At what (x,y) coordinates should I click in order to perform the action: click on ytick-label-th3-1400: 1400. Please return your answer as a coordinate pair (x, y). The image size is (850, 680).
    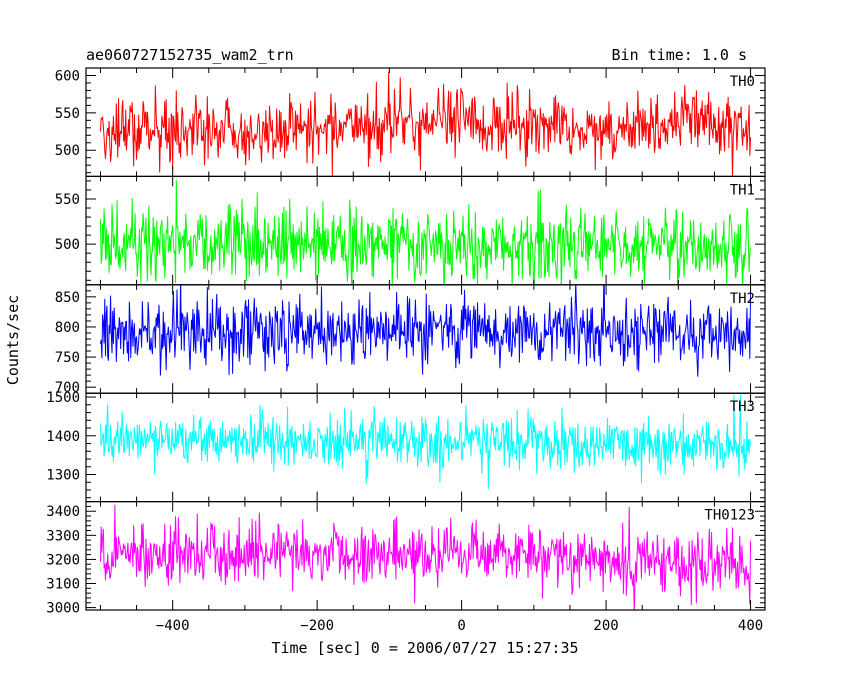
    Looking at the image, I should click on (63, 437).